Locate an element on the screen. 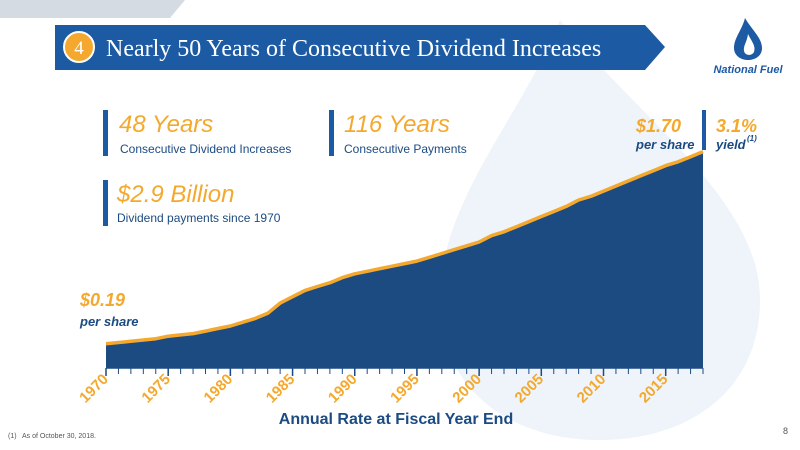  x-axis-label: Annual Rate at Fiscal Year End is located at coordinates (396, 419).